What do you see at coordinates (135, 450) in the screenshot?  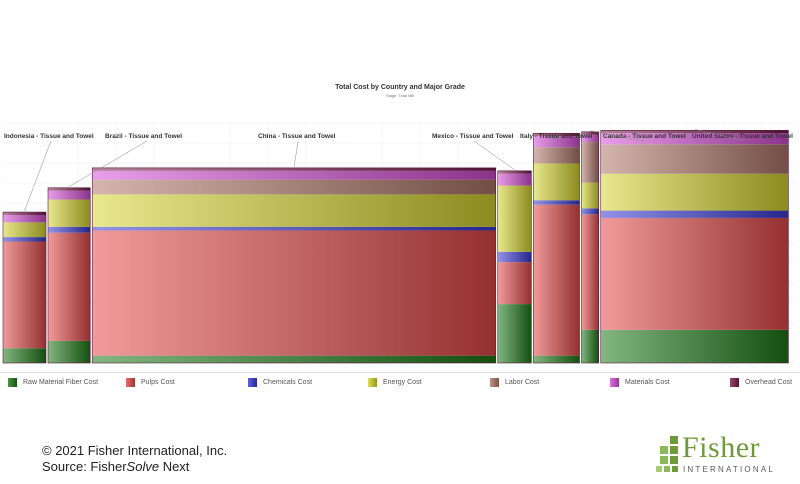 I see `copyright-text: © 2021 Fisher International, Inc.` at bounding box center [135, 450].